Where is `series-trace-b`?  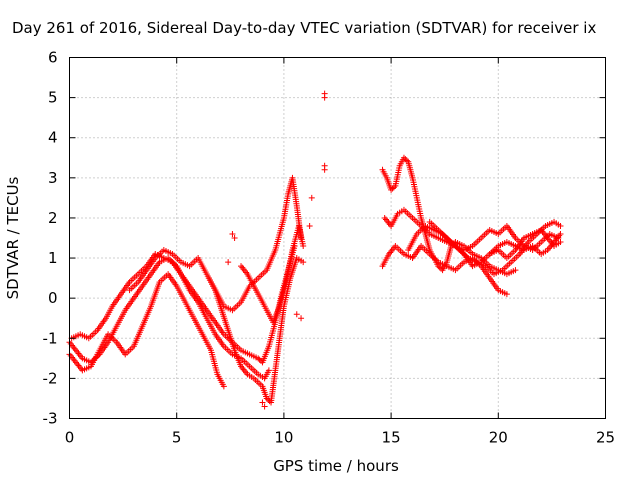
series-trace-b is located at coordinates (146, 330).